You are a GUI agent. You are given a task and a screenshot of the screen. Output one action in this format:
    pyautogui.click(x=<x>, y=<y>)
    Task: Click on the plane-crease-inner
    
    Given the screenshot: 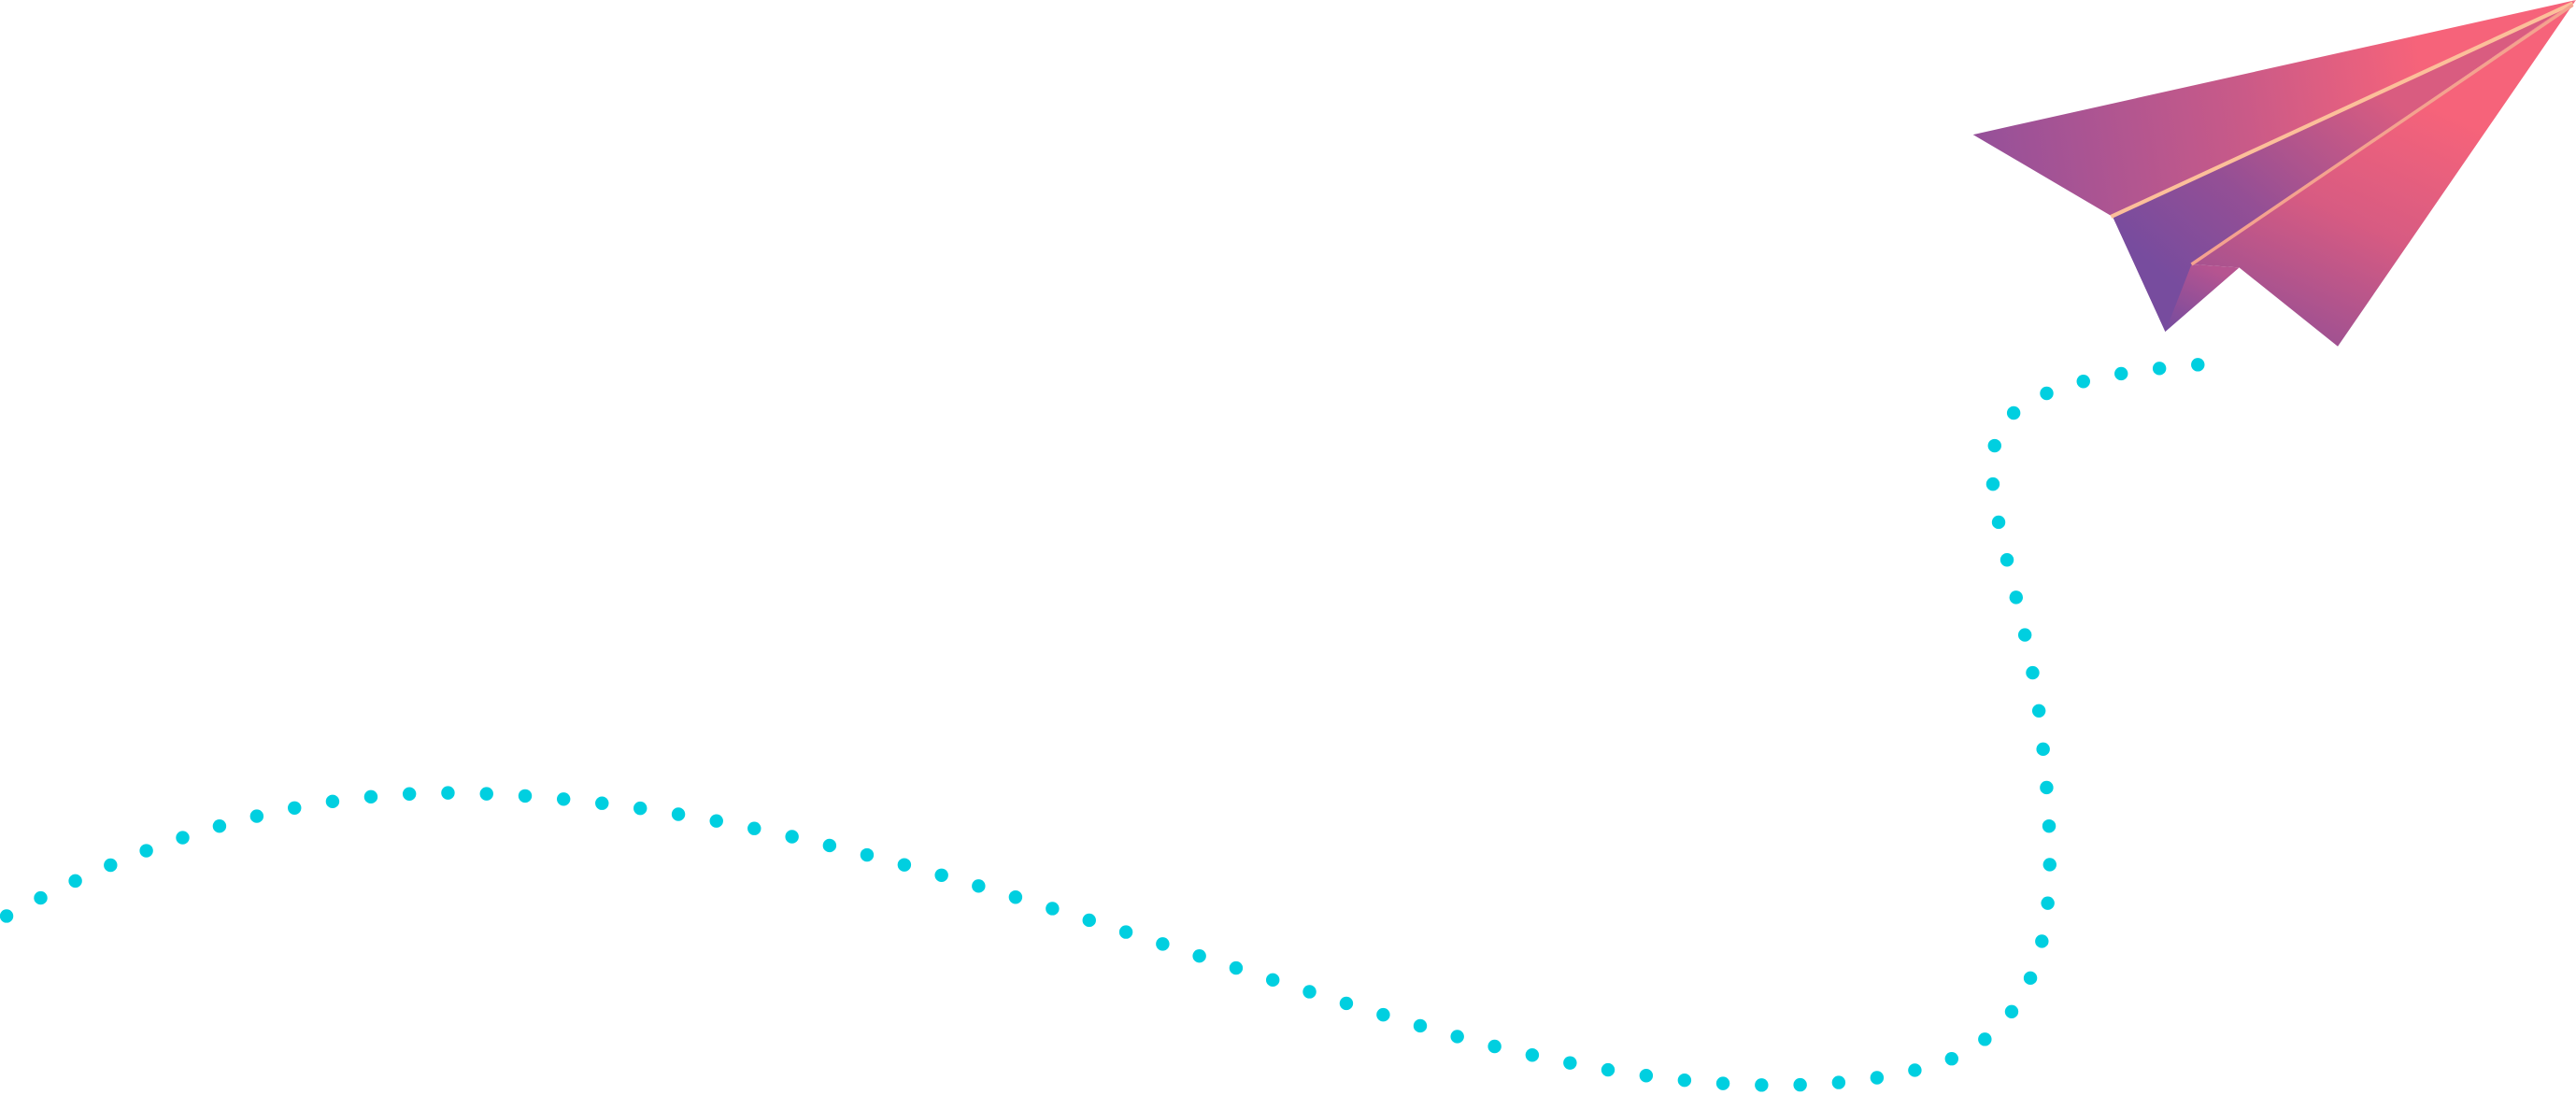 What is the action you would take?
    pyautogui.click(x=2382, y=134)
    